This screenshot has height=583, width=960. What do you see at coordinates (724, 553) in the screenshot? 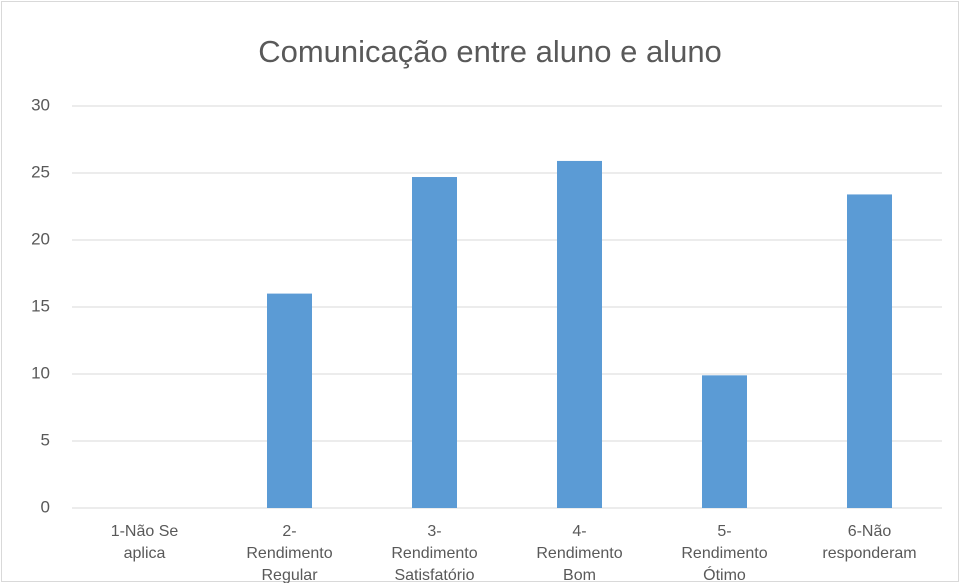
I see `x-tick-label: 5-Rendimento Ótimo` at bounding box center [724, 553].